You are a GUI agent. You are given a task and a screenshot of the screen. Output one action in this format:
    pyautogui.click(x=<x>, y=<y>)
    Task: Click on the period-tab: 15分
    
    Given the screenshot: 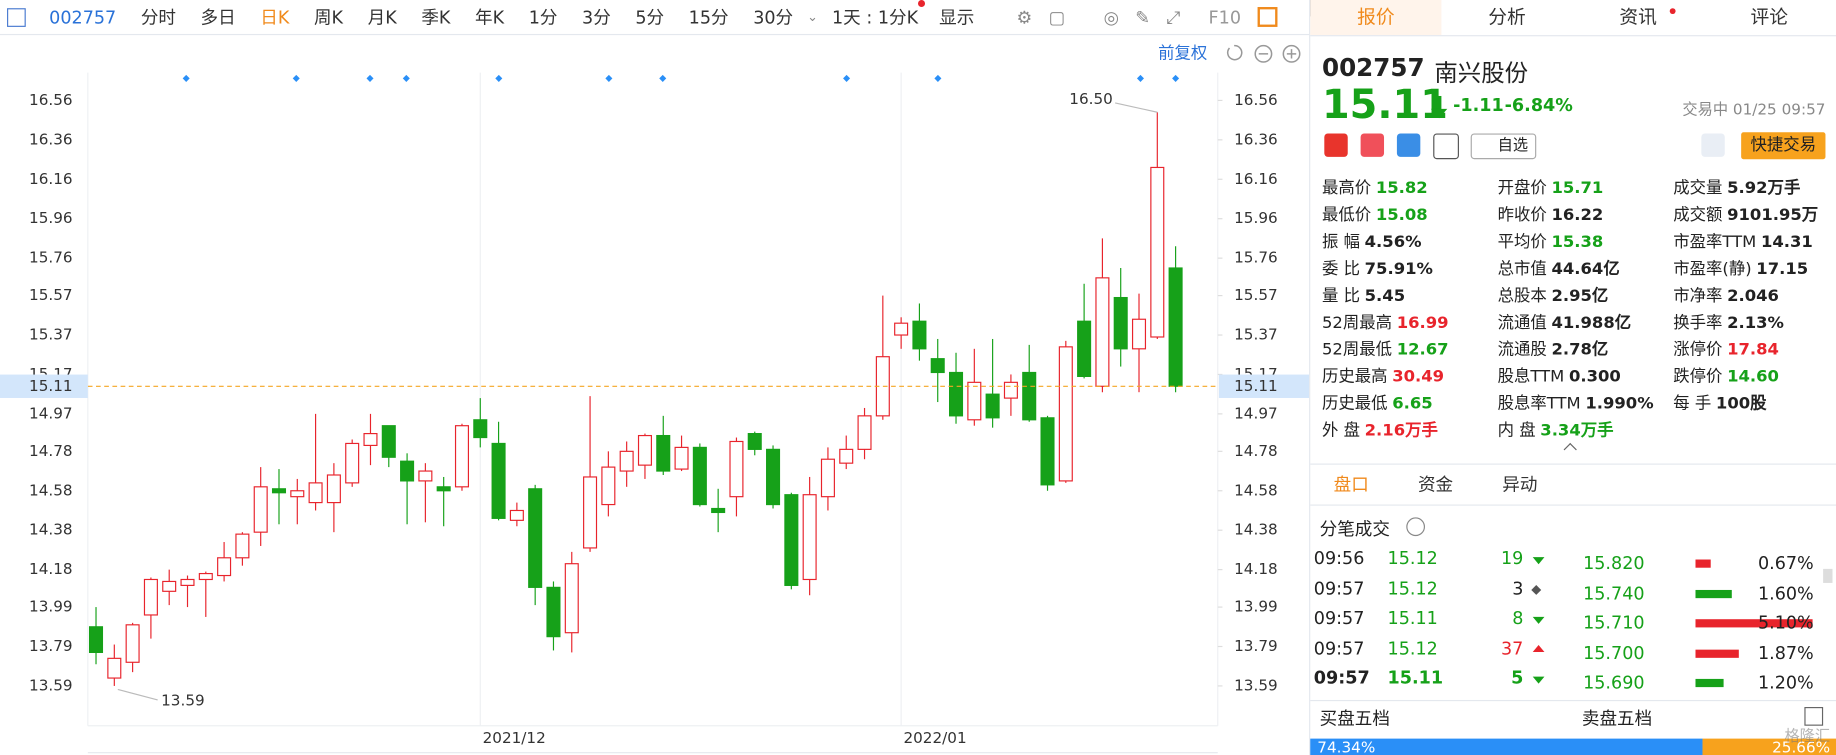 What is the action you would take?
    pyautogui.click(x=708, y=18)
    